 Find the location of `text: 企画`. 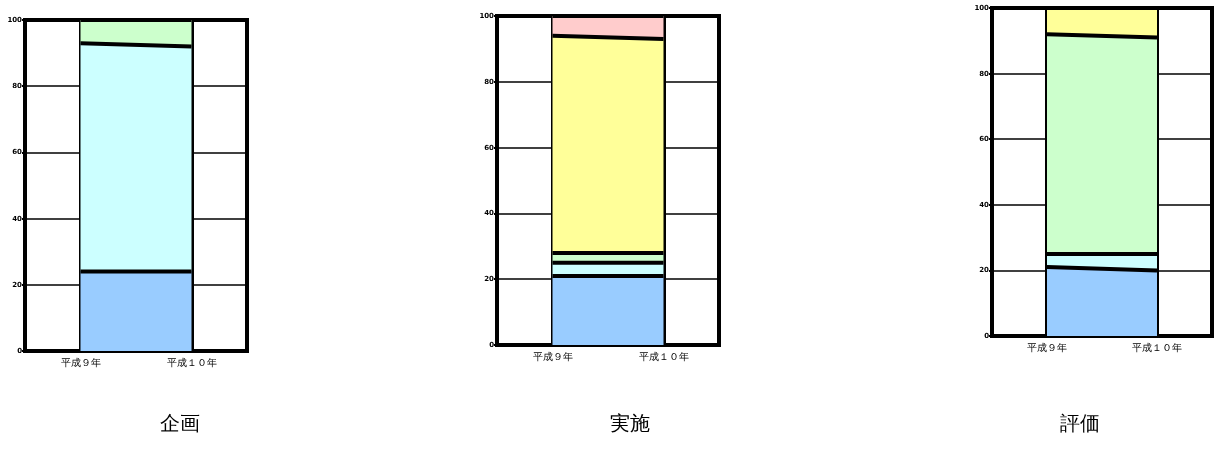

text: 企画 is located at coordinates (180, 423).